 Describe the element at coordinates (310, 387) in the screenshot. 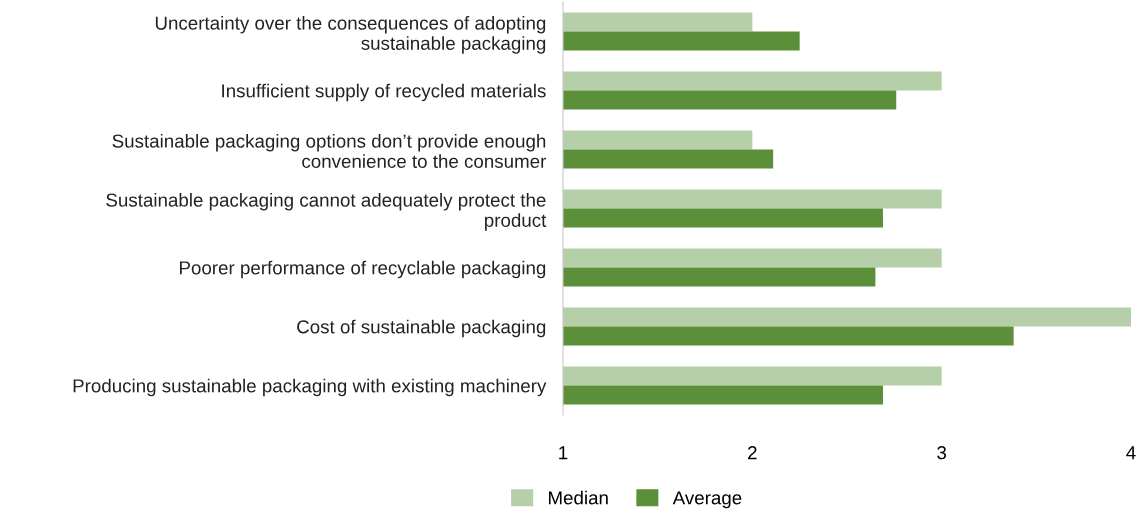

I see `y-tick-label: Producing sustainable packaging with existing machinery` at that location.